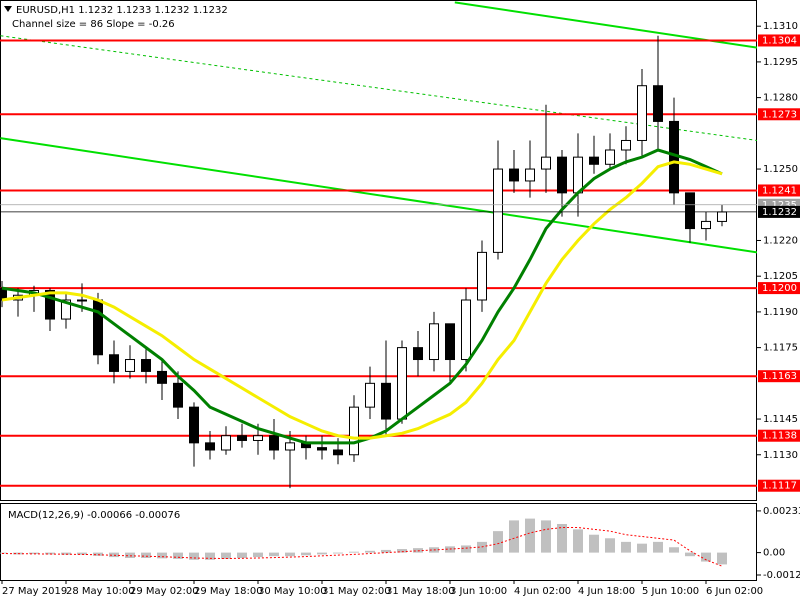 This screenshot has height=600, width=800. I want to click on x-tick-label: 6 Jun 02:00, so click(734, 591).